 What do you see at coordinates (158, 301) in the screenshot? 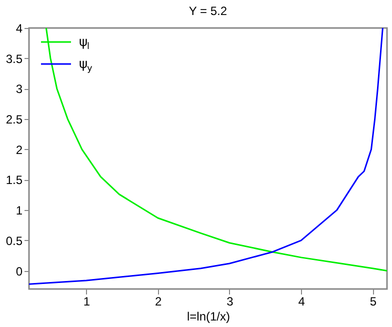
I see `x-tick-label: 2` at bounding box center [158, 301].